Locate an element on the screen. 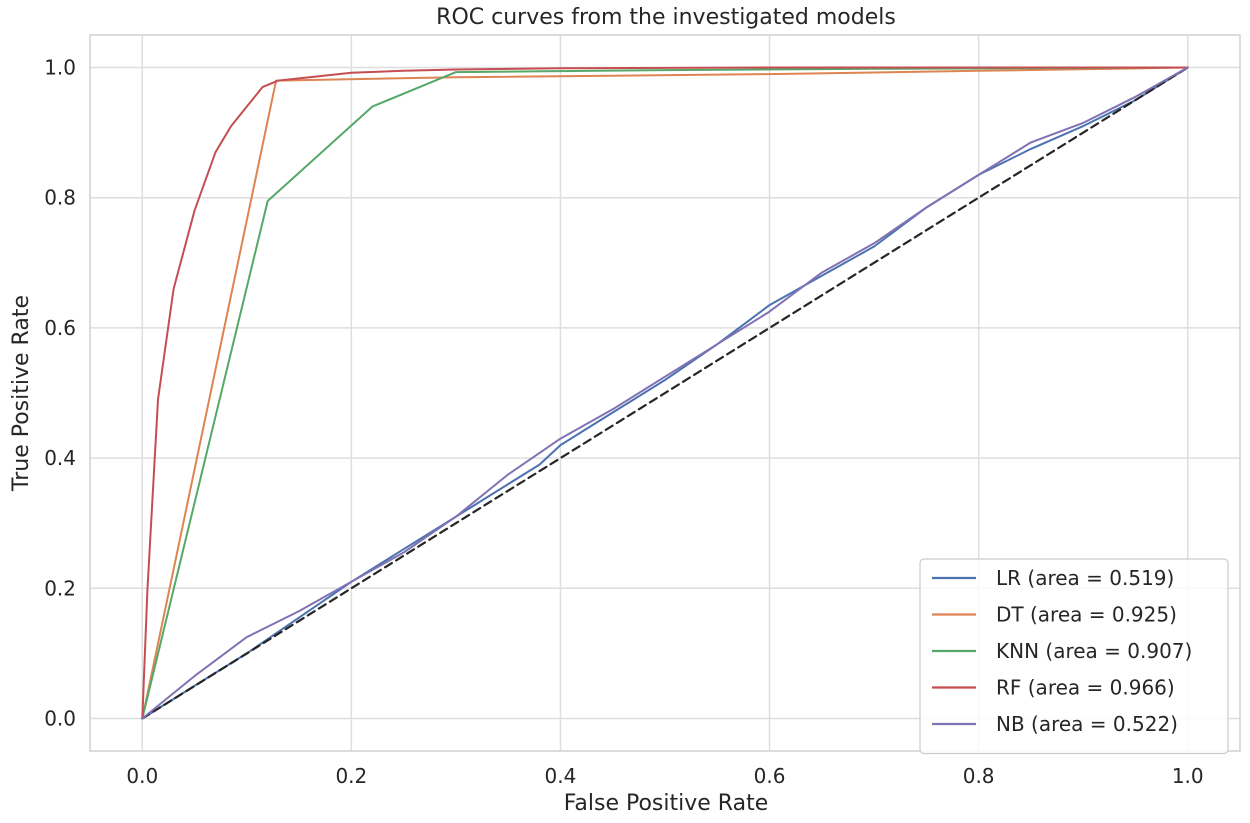 Image resolution: width=1250 pixels, height=823 pixels. y-tick-label: 0.6 is located at coordinates (60, 328).